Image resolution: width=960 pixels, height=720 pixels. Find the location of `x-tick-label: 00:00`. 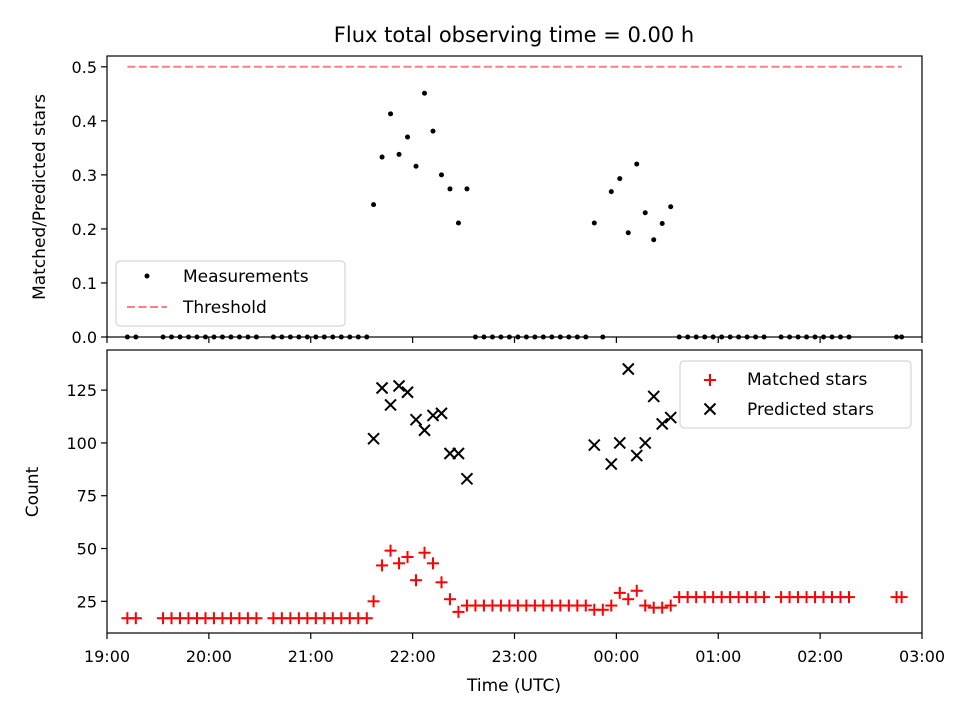

x-tick-label: 00:00 is located at coordinates (616, 656).